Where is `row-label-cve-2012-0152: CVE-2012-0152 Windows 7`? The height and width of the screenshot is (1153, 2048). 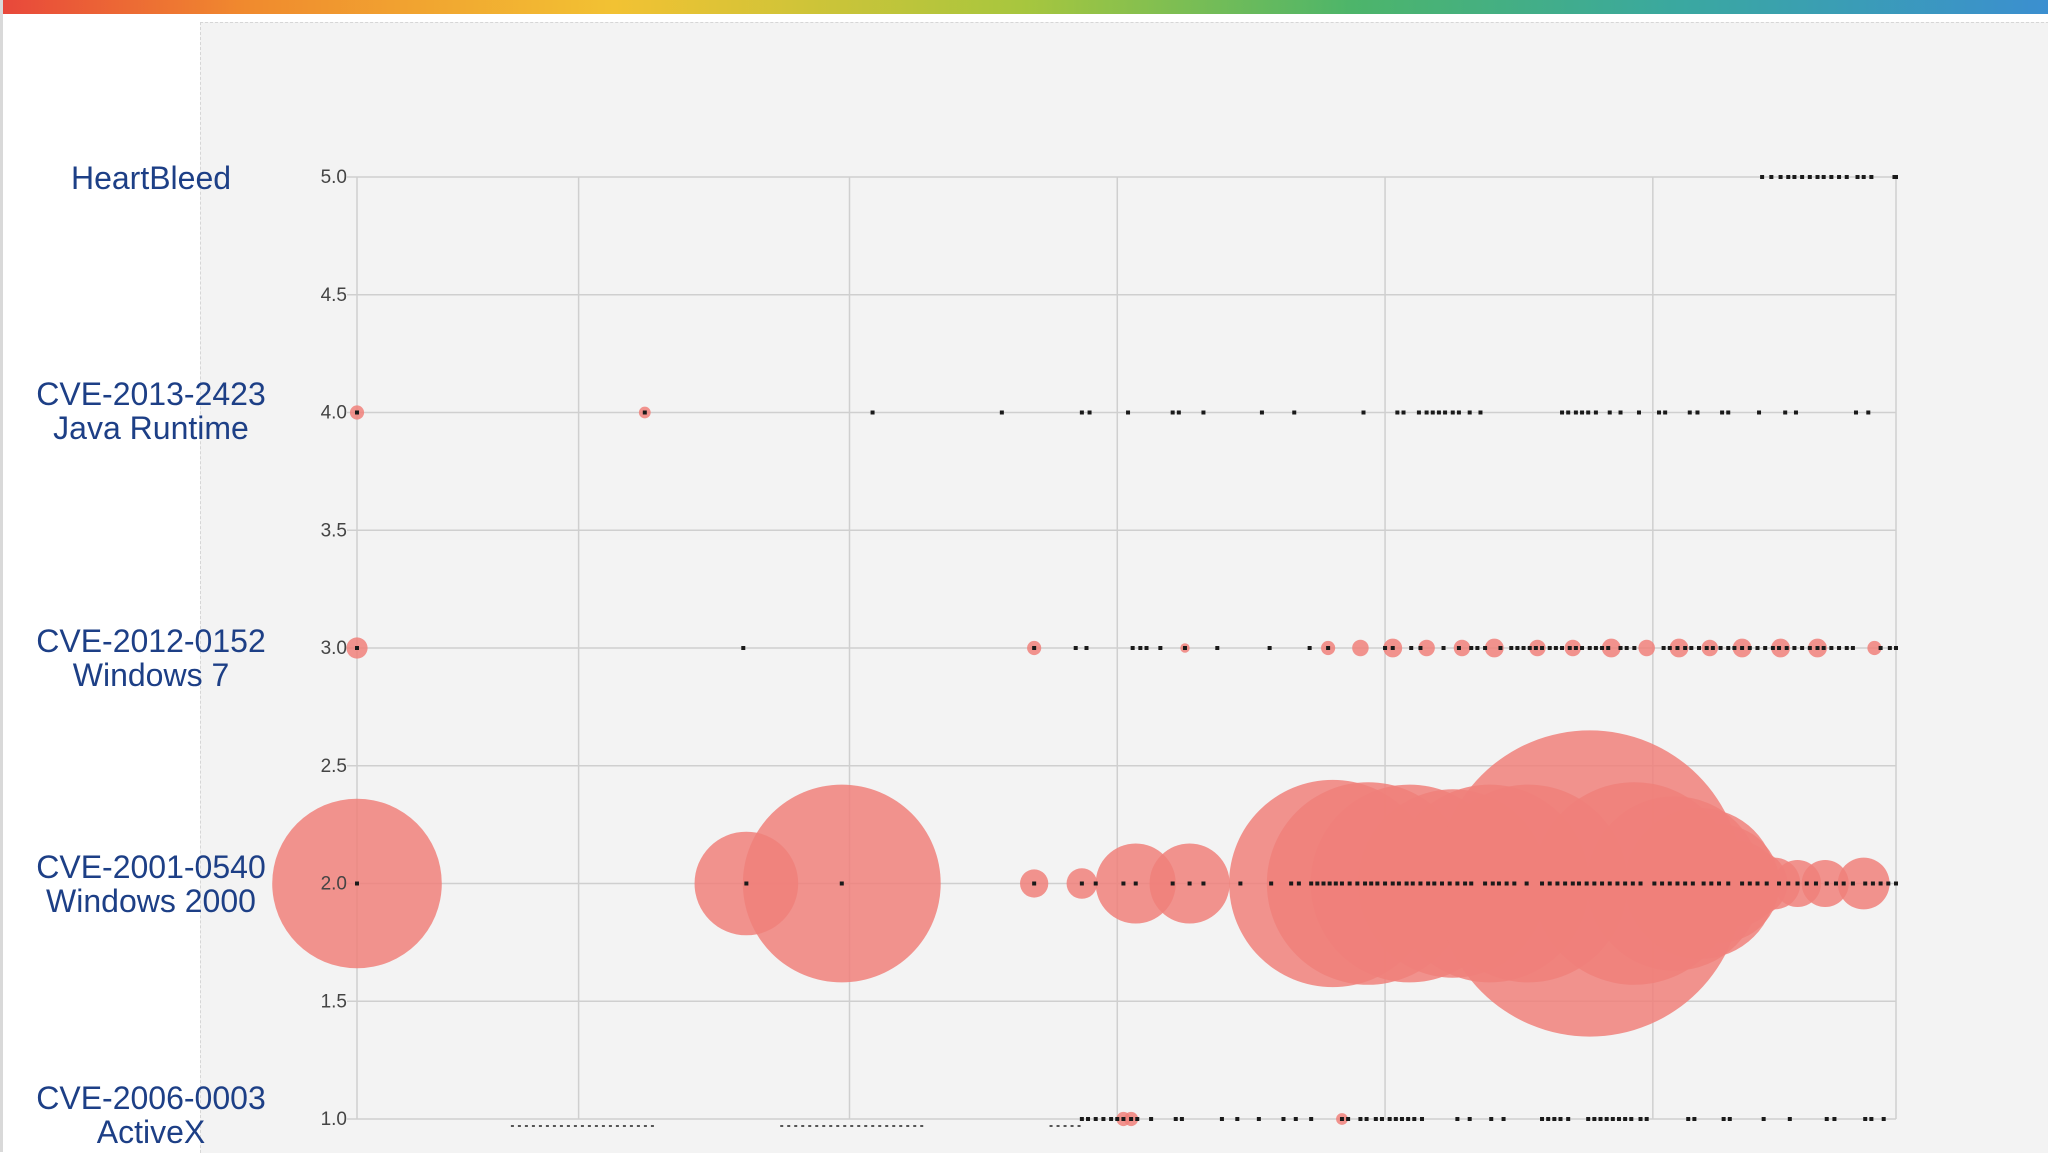 row-label-cve-2012-0152: CVE-2012-0152 Windows 7 is located at coordinates (151, 658).